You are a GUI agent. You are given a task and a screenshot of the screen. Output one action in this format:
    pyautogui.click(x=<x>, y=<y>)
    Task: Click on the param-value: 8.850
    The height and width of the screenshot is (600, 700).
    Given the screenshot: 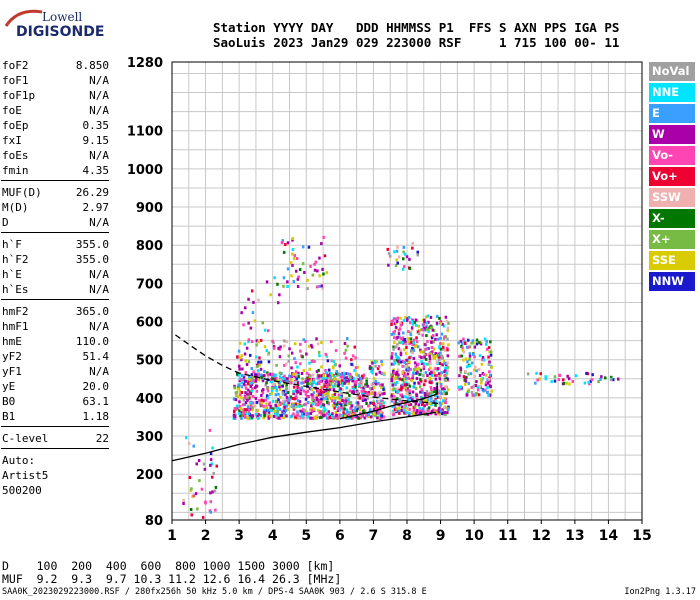 What is the action you would take?
    pyautogui.click(x=92, y=65)
    